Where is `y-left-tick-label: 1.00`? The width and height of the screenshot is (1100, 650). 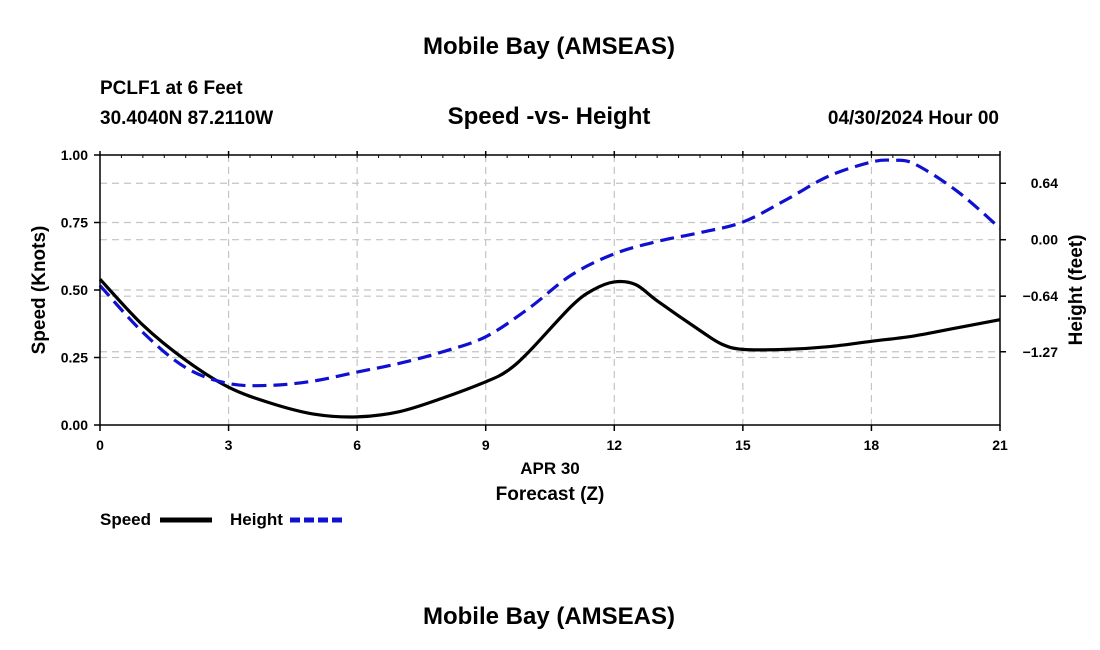 y-left-tick-label: 1.00 is located at coordinates (74, 155).